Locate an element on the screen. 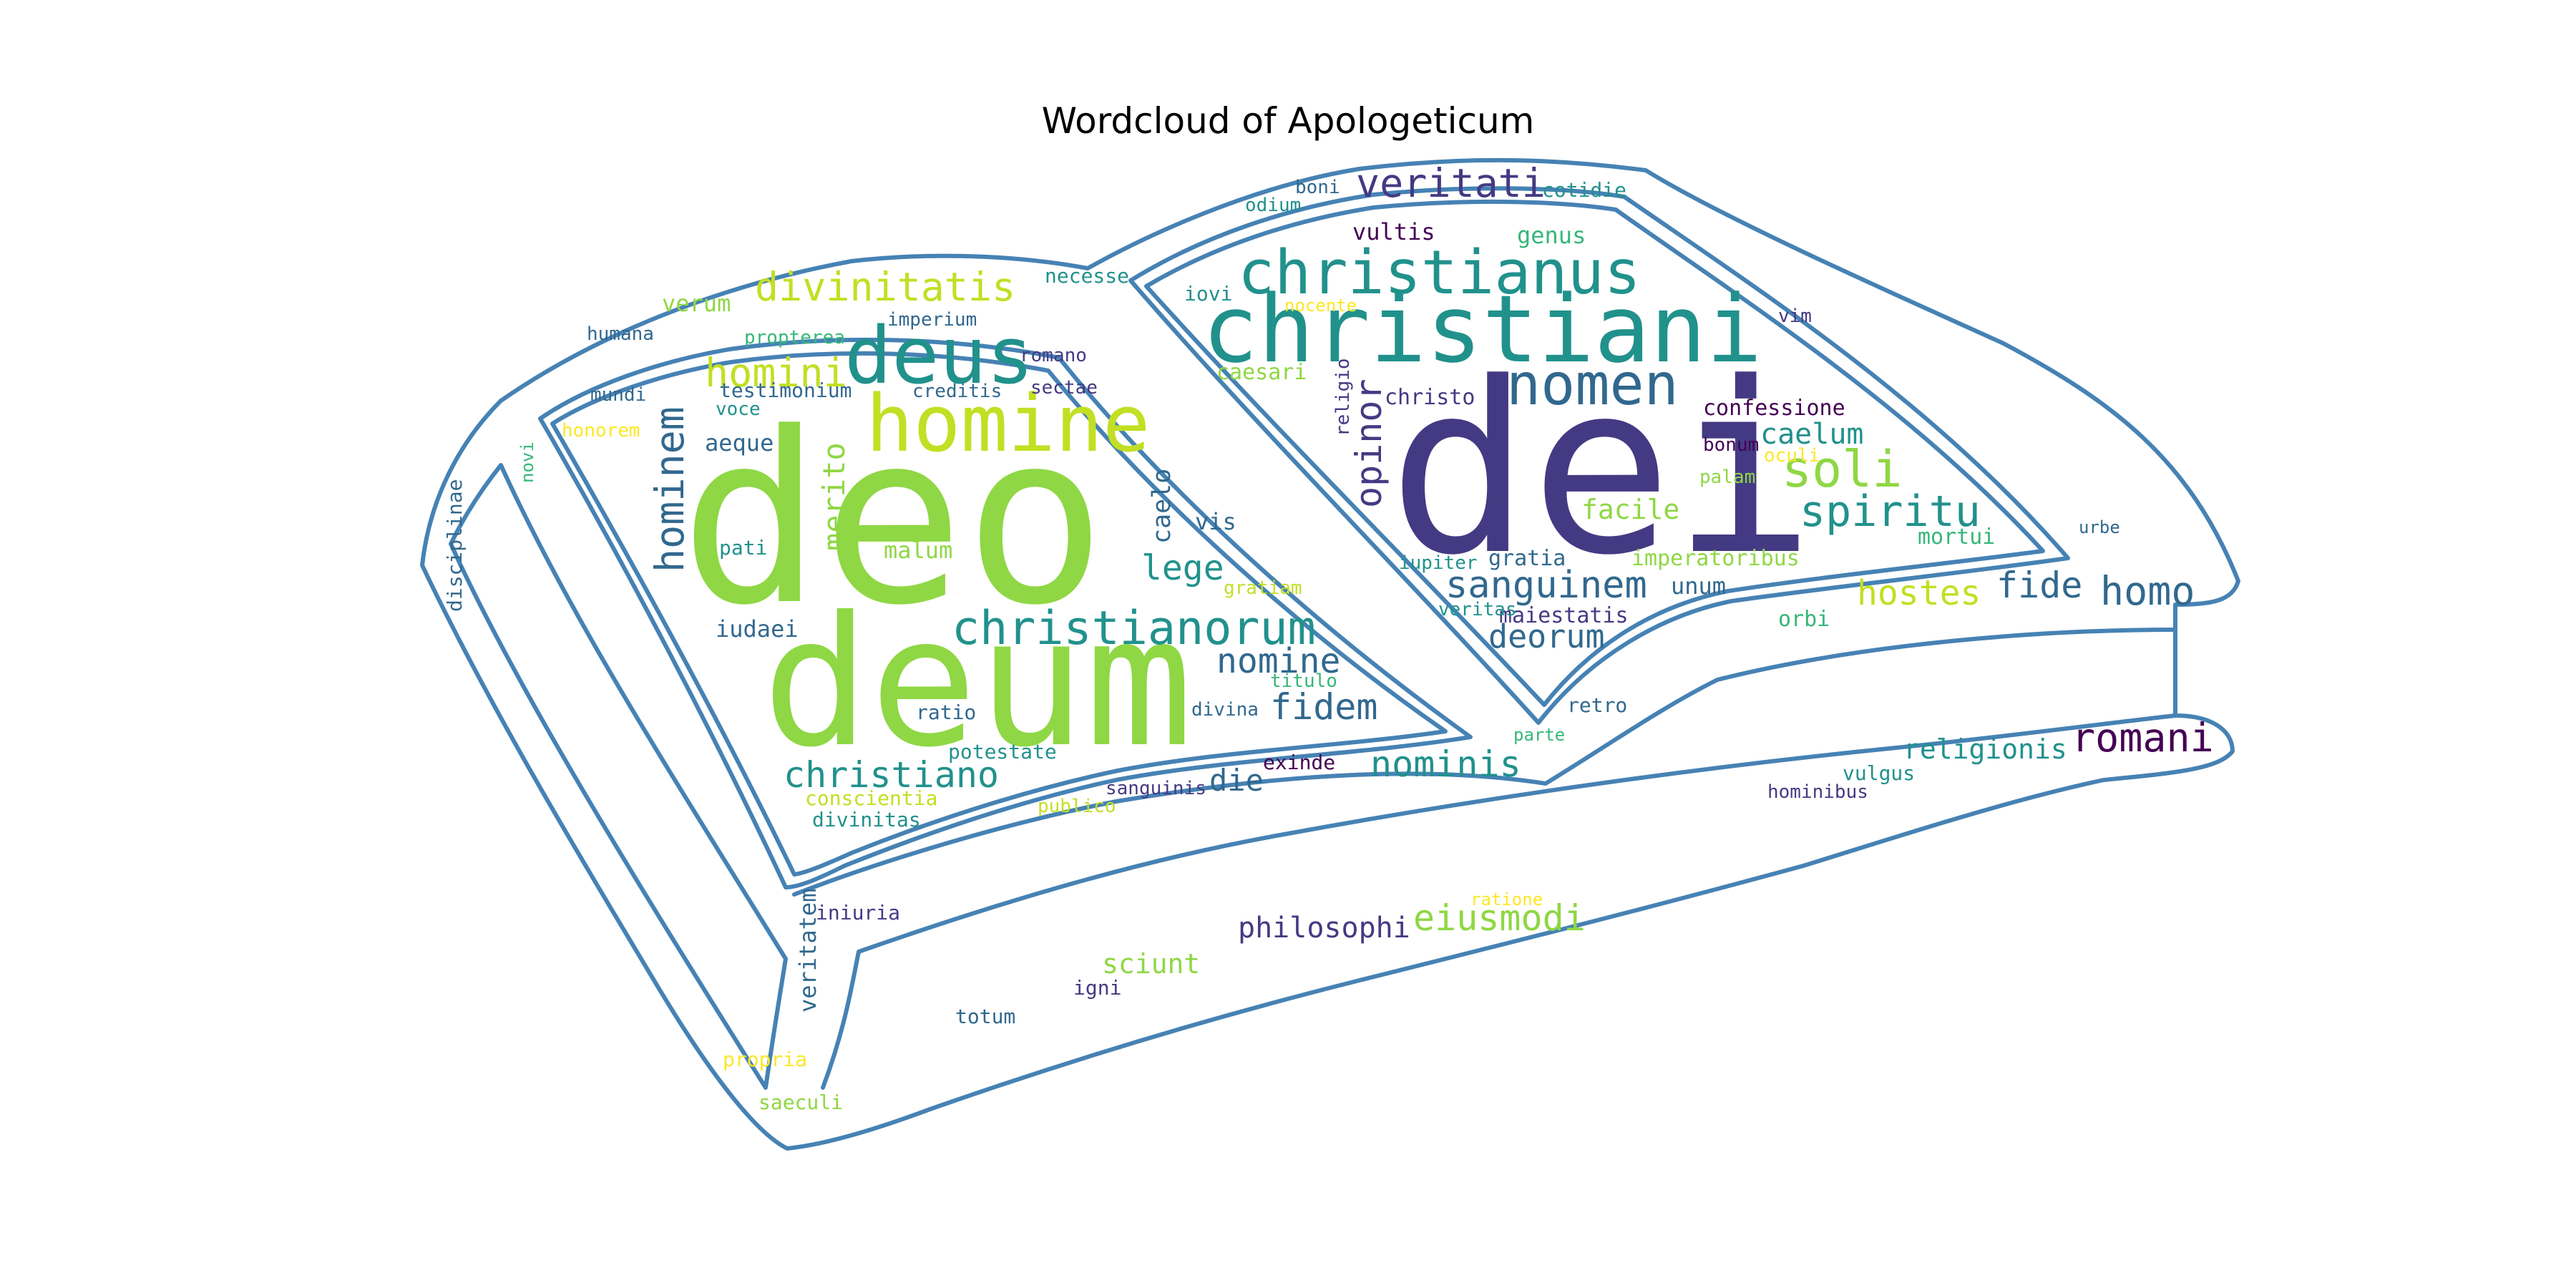 This screenshot has height=1288, width=2576. word-nocente: nocente is located at coordinates (1320, 306).